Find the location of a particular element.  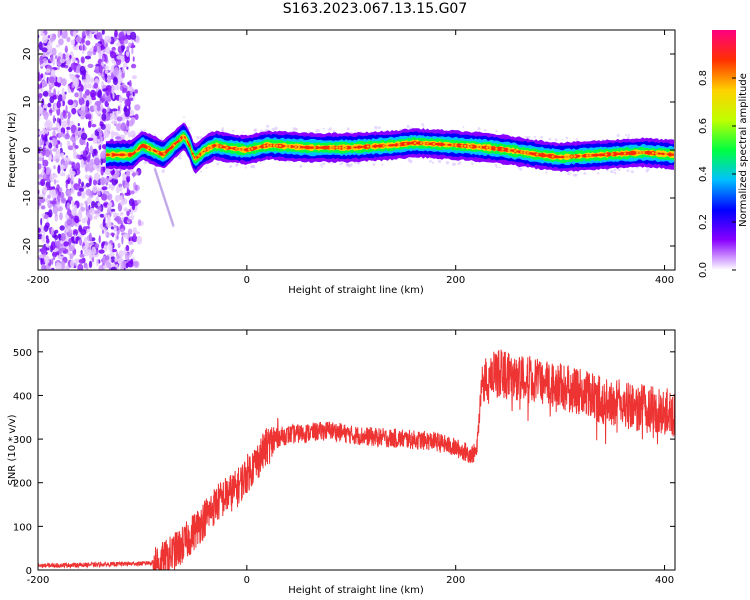

x-tick-label: 200 is located at coordinates (455, 580).